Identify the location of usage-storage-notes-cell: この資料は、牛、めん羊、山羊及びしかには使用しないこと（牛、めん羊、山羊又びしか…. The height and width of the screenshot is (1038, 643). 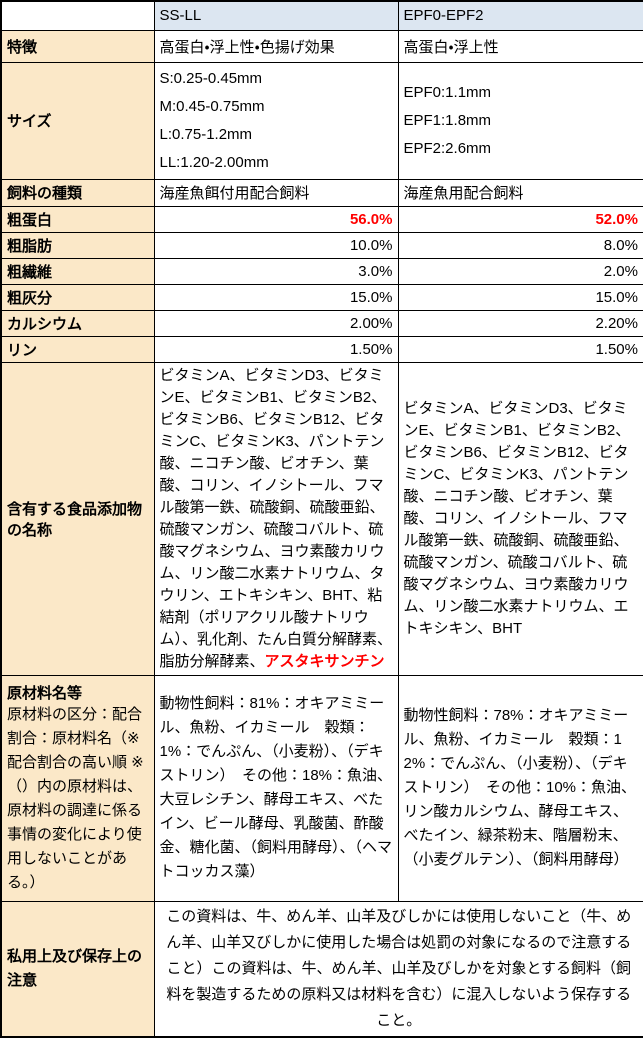
(398, 968).